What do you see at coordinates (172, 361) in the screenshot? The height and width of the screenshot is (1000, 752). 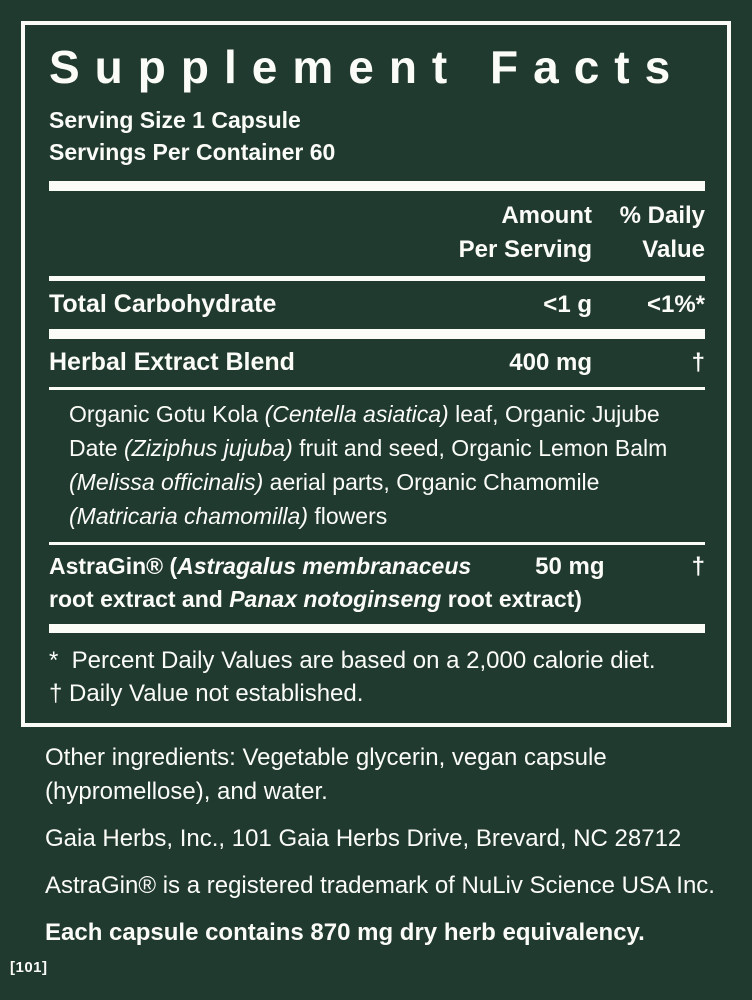 I see `nutrient-name: Herbal Extract Blend` at bounding box center [172, 361].